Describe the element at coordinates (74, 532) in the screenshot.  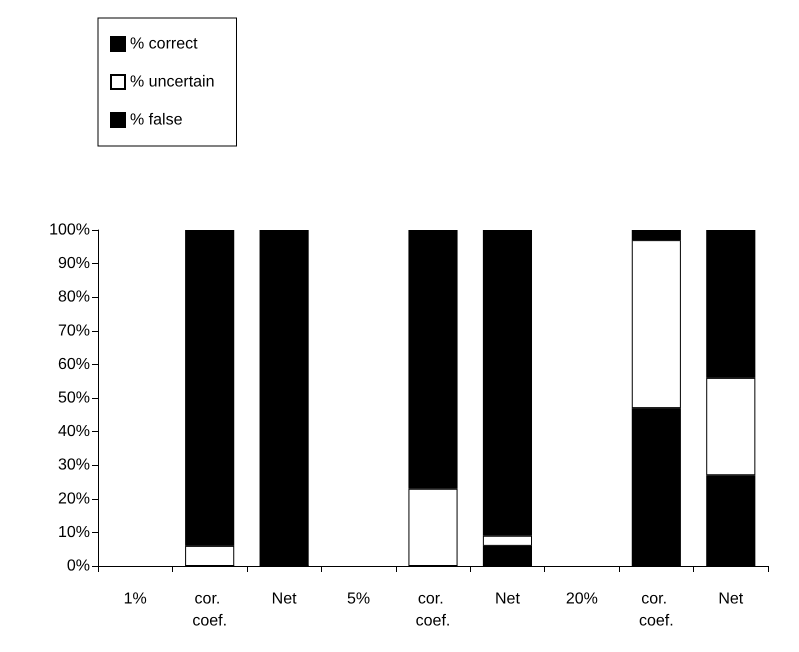
I see `y-tick-label: 10%` at that location.